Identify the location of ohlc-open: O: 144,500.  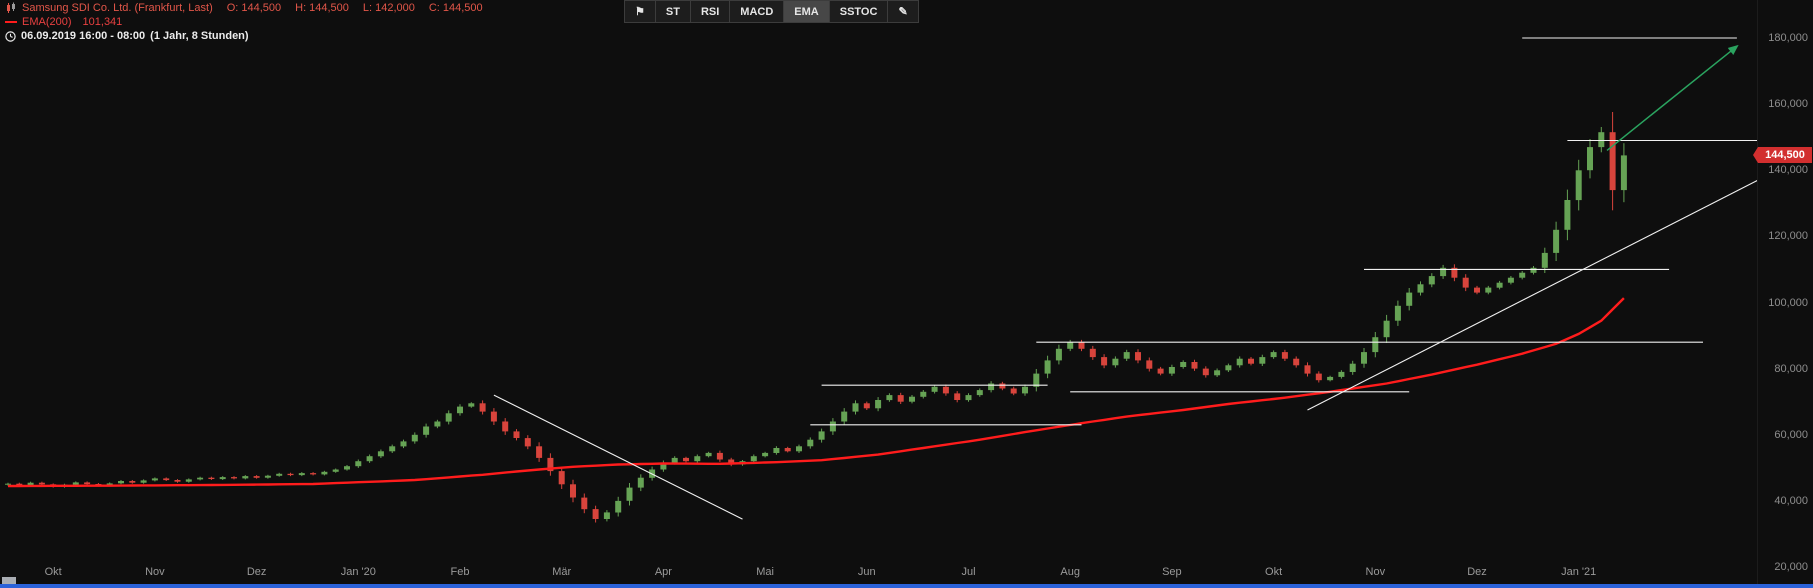
(254, 8).